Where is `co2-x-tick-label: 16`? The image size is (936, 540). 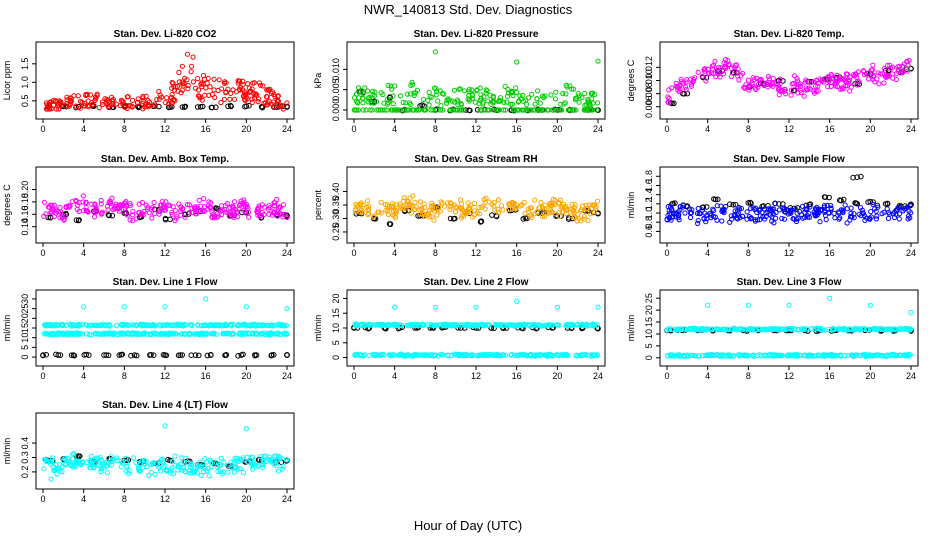 co2-x-tick-label: 16 is located at coordinates (206, 129).